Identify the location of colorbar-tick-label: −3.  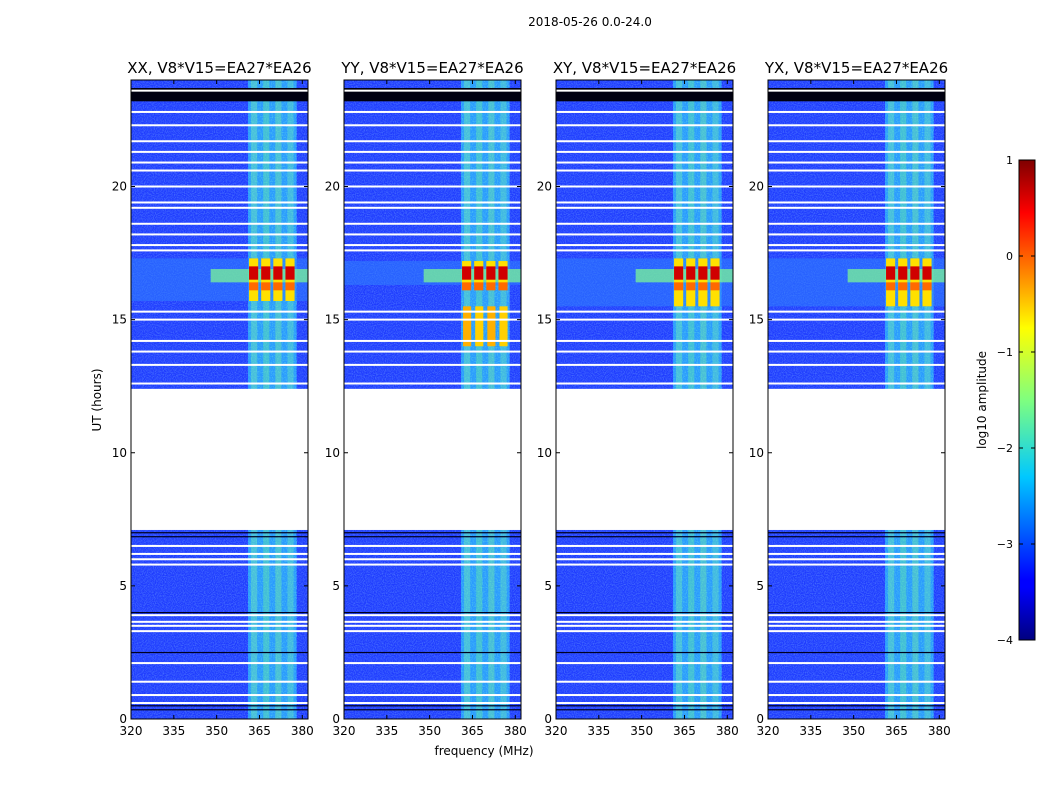
(1005, 544).